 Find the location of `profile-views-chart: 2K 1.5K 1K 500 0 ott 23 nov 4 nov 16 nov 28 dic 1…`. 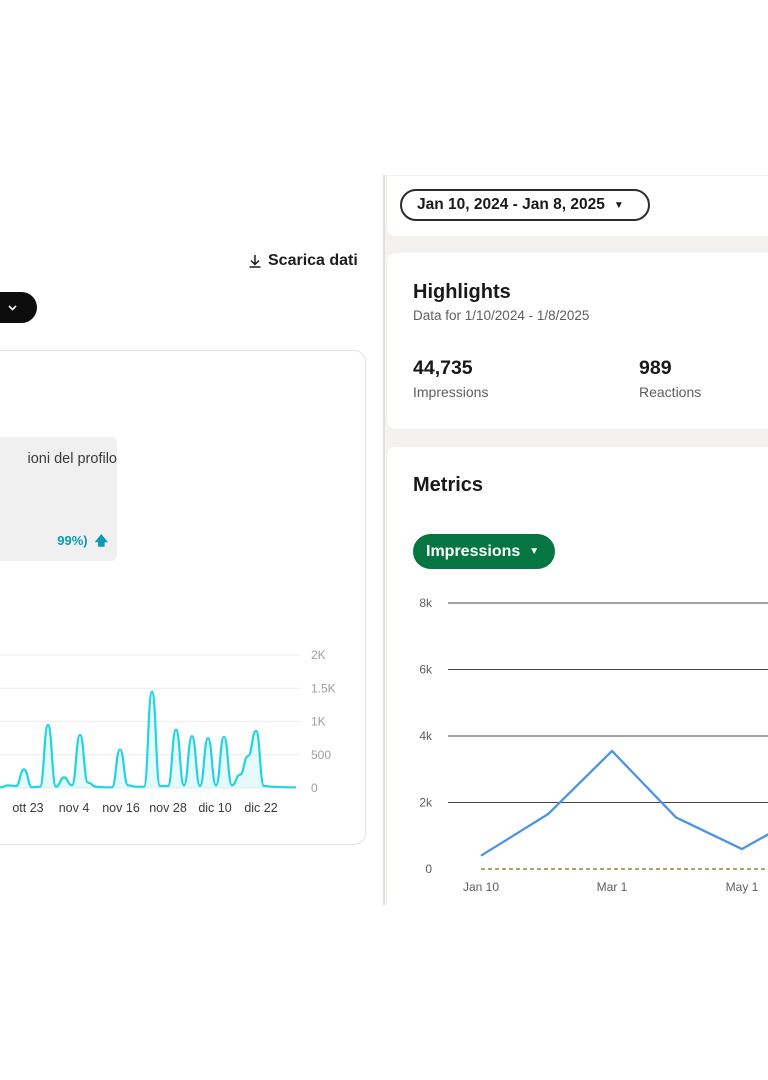

profile-views-chart: 2K 1.5K 1K 500 0 ott 23 nov 4 nov 16 nov 28 dic 1… is located at coordinates (168, 731).